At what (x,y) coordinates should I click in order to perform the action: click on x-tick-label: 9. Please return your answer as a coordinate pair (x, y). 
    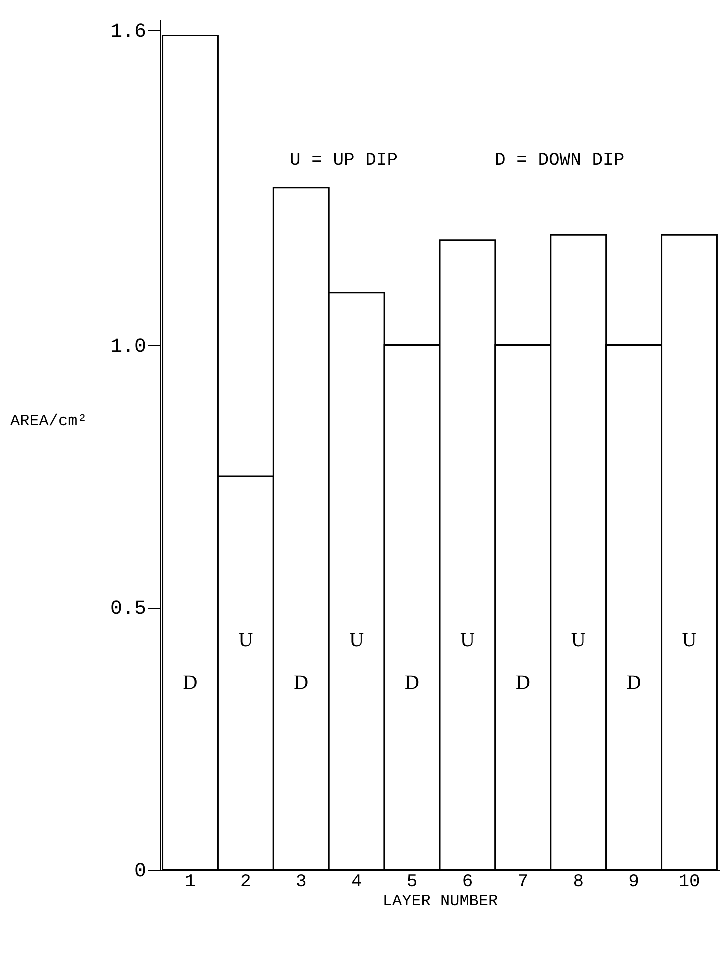
    Looking at the image, I should click on (634, 882).